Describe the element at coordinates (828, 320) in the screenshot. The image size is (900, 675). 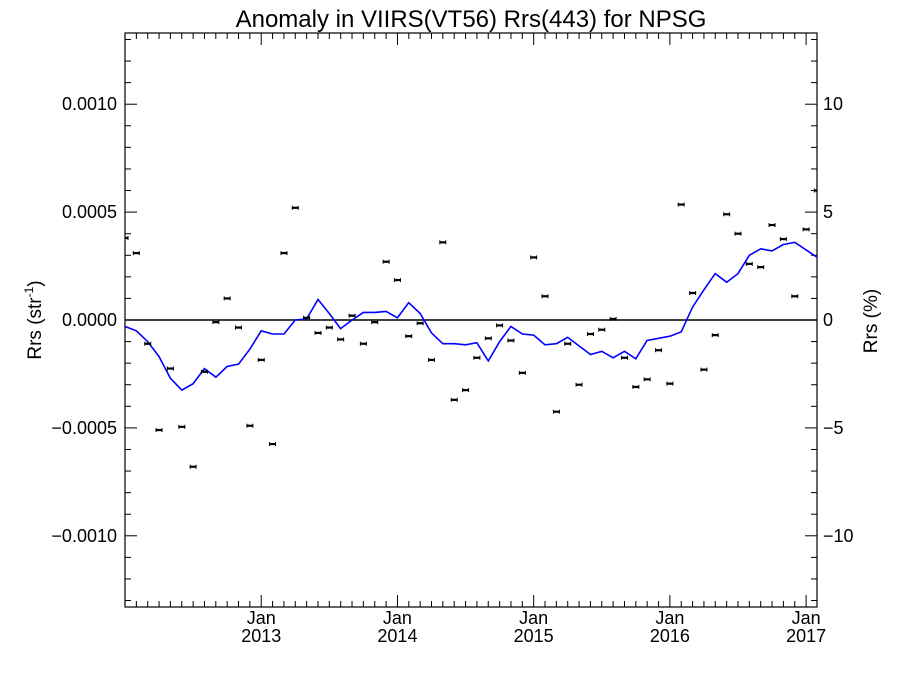
I see `y-tick-label-right: 0` at that location.